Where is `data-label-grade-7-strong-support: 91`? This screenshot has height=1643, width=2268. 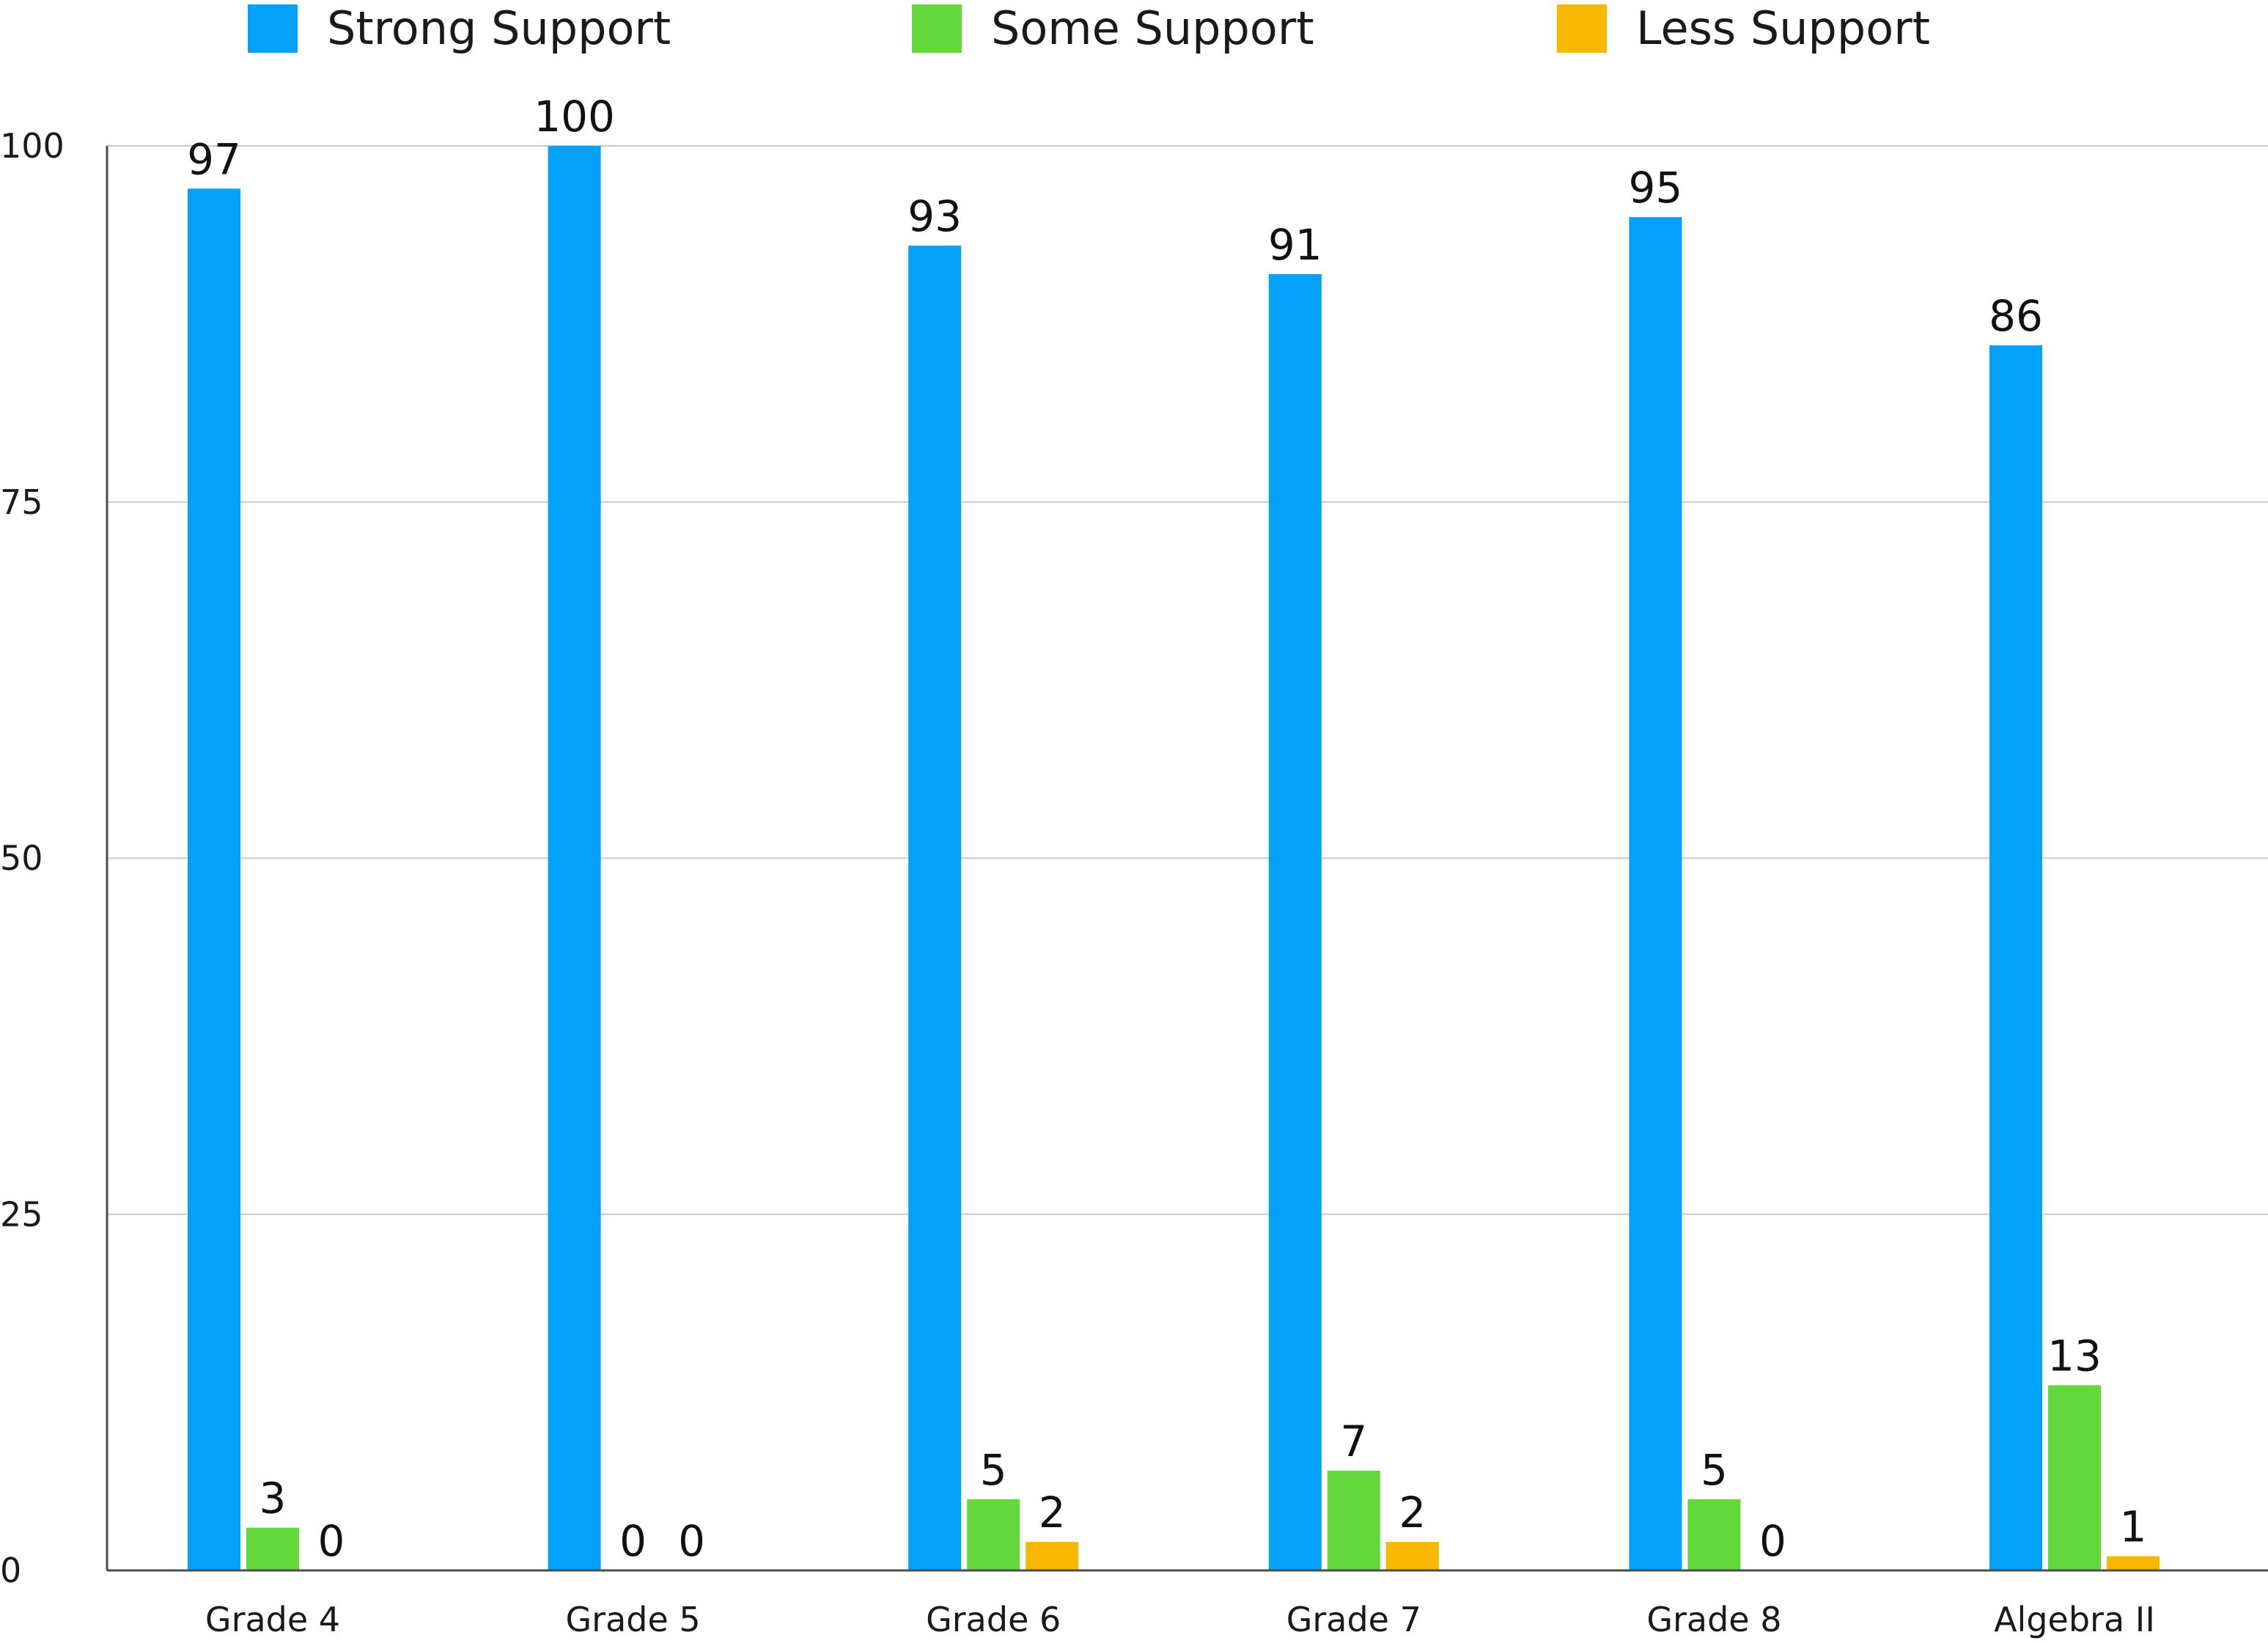
data-label-grade-7-strong-support: 91 is located at coordinates (1295, 245).